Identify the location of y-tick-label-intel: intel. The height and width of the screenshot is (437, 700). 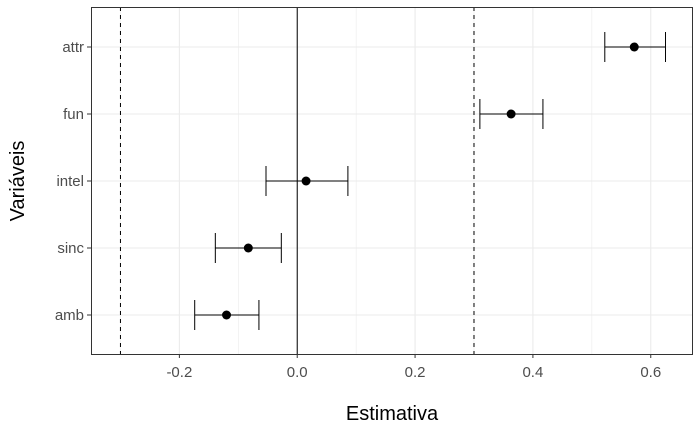
(70, 181).